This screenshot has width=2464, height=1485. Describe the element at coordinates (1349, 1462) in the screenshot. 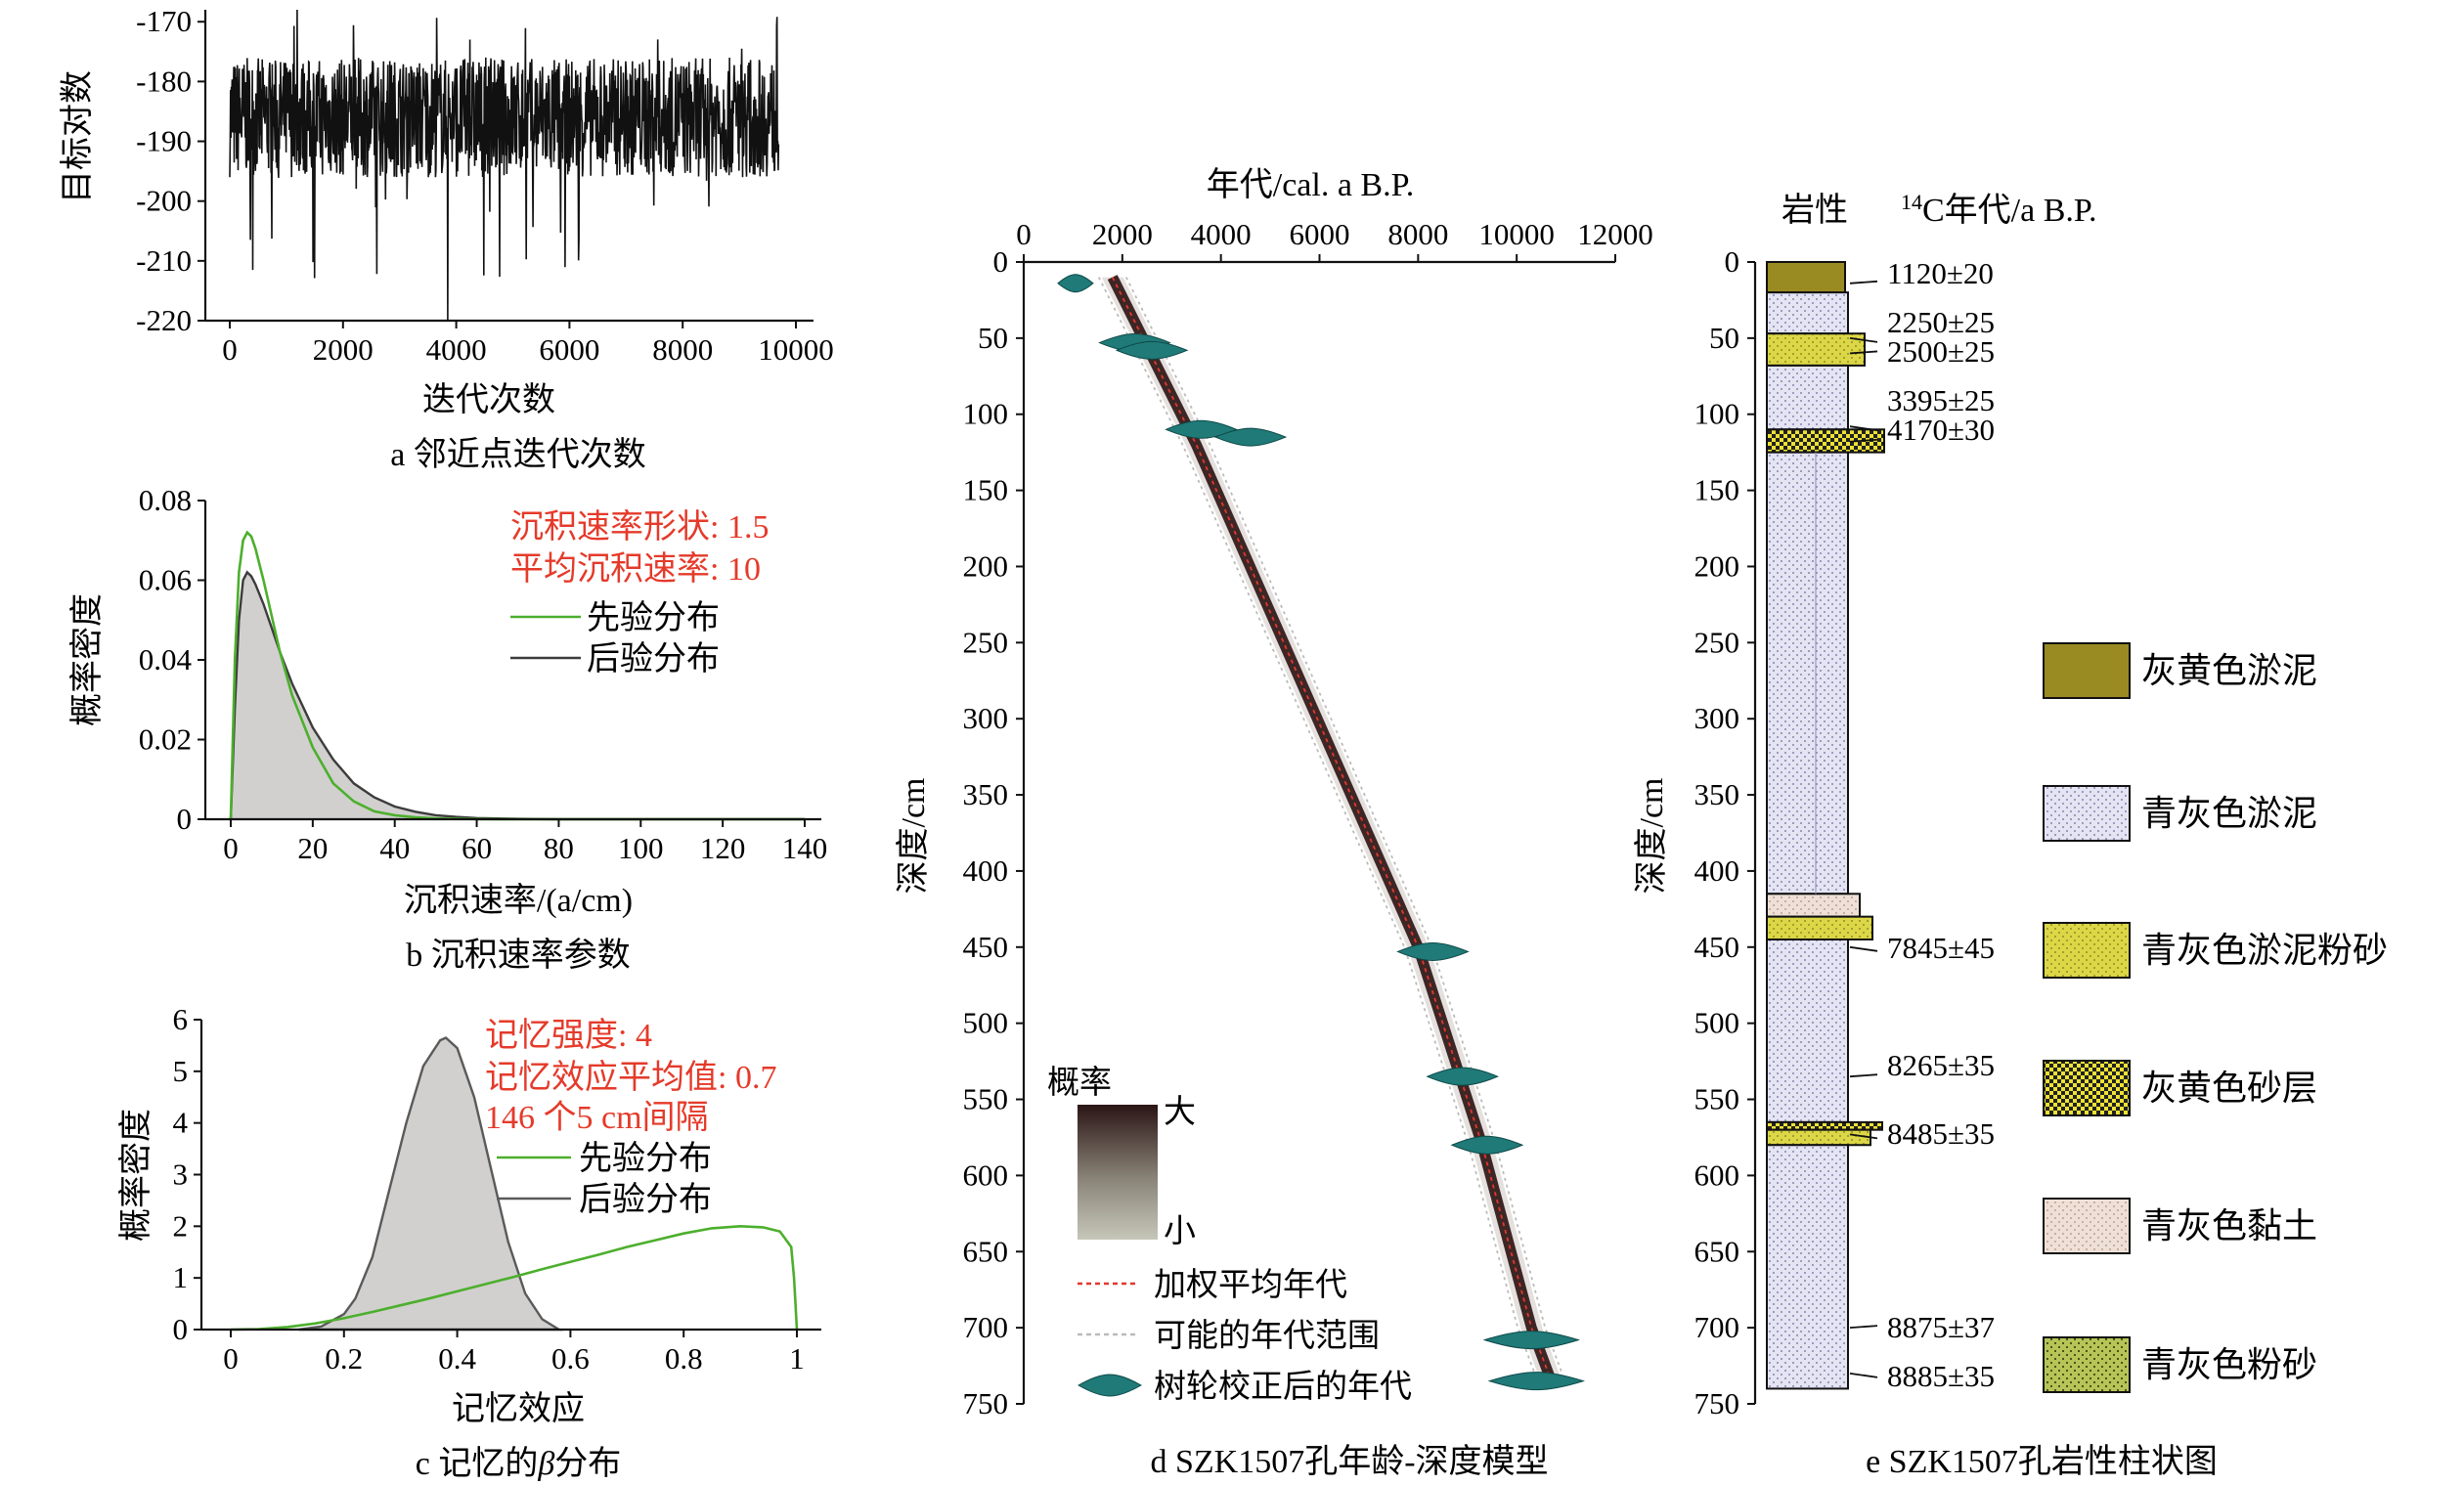

I see `caption: d SZK1507孔年龄-深度模型` at that location.